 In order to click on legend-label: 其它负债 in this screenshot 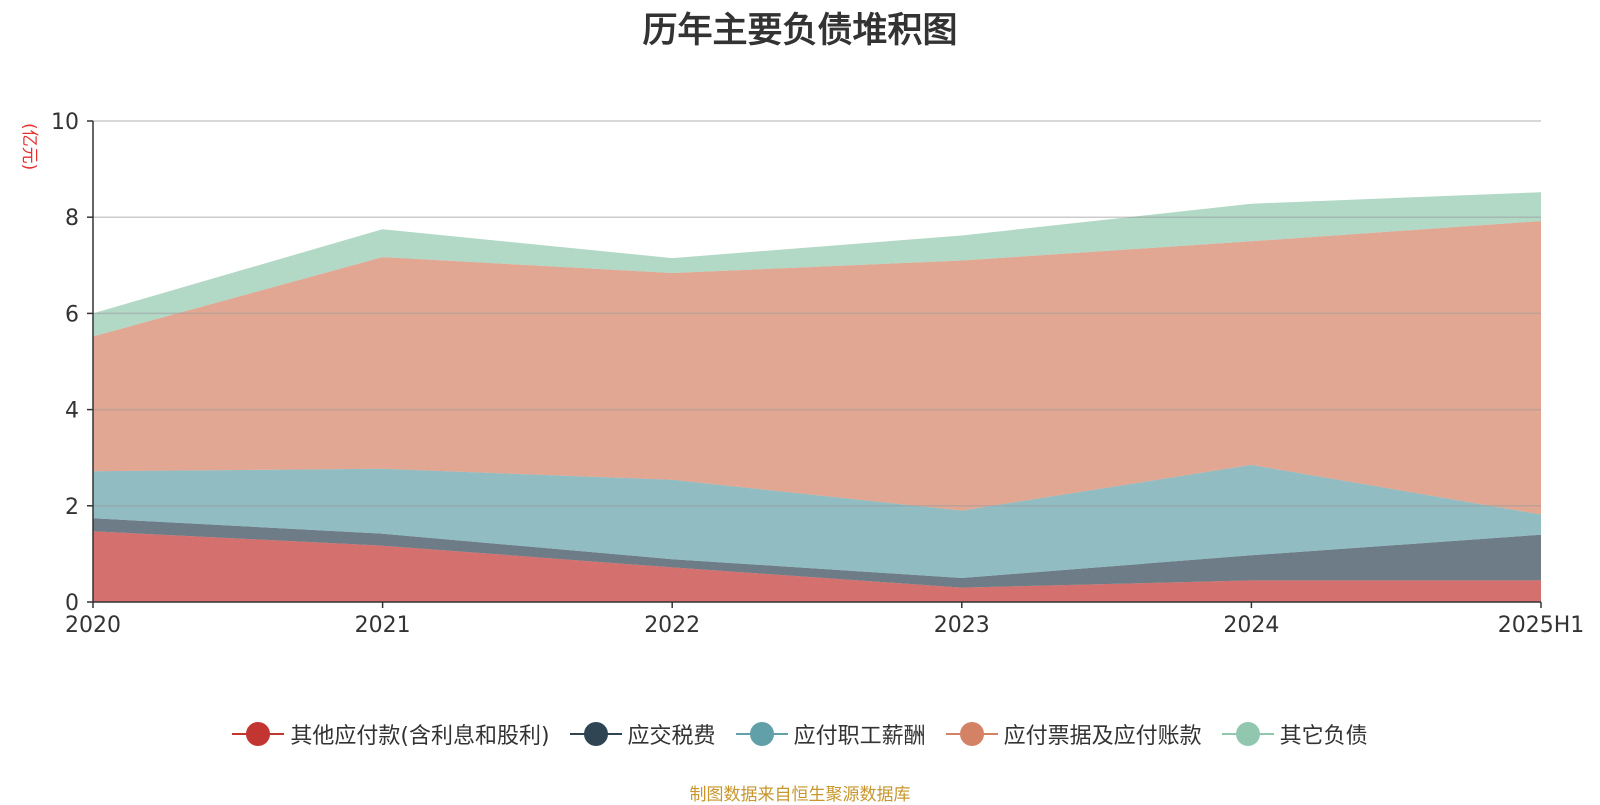, I will do `click(1323, 736)`.